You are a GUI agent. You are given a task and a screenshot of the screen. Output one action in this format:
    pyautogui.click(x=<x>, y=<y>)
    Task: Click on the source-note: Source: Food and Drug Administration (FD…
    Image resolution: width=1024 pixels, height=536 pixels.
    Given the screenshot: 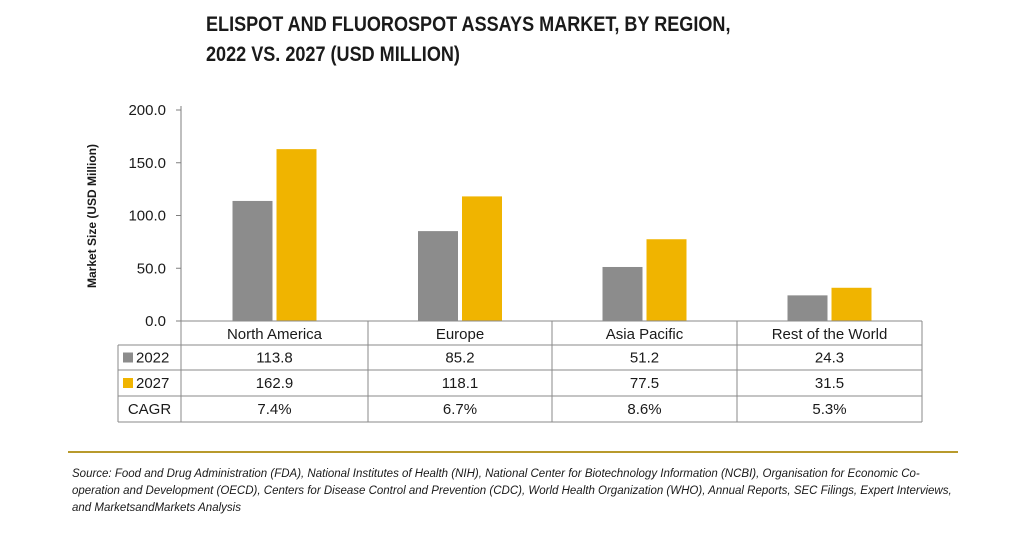 What is the action you would take?
    pyautogui.click(x=512, y=491)
    